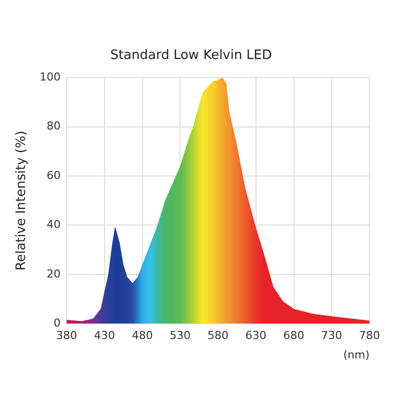  Describe the element at coordinates (57, 323) in the screenshot. I see `y-tick-label: 0` at that location.